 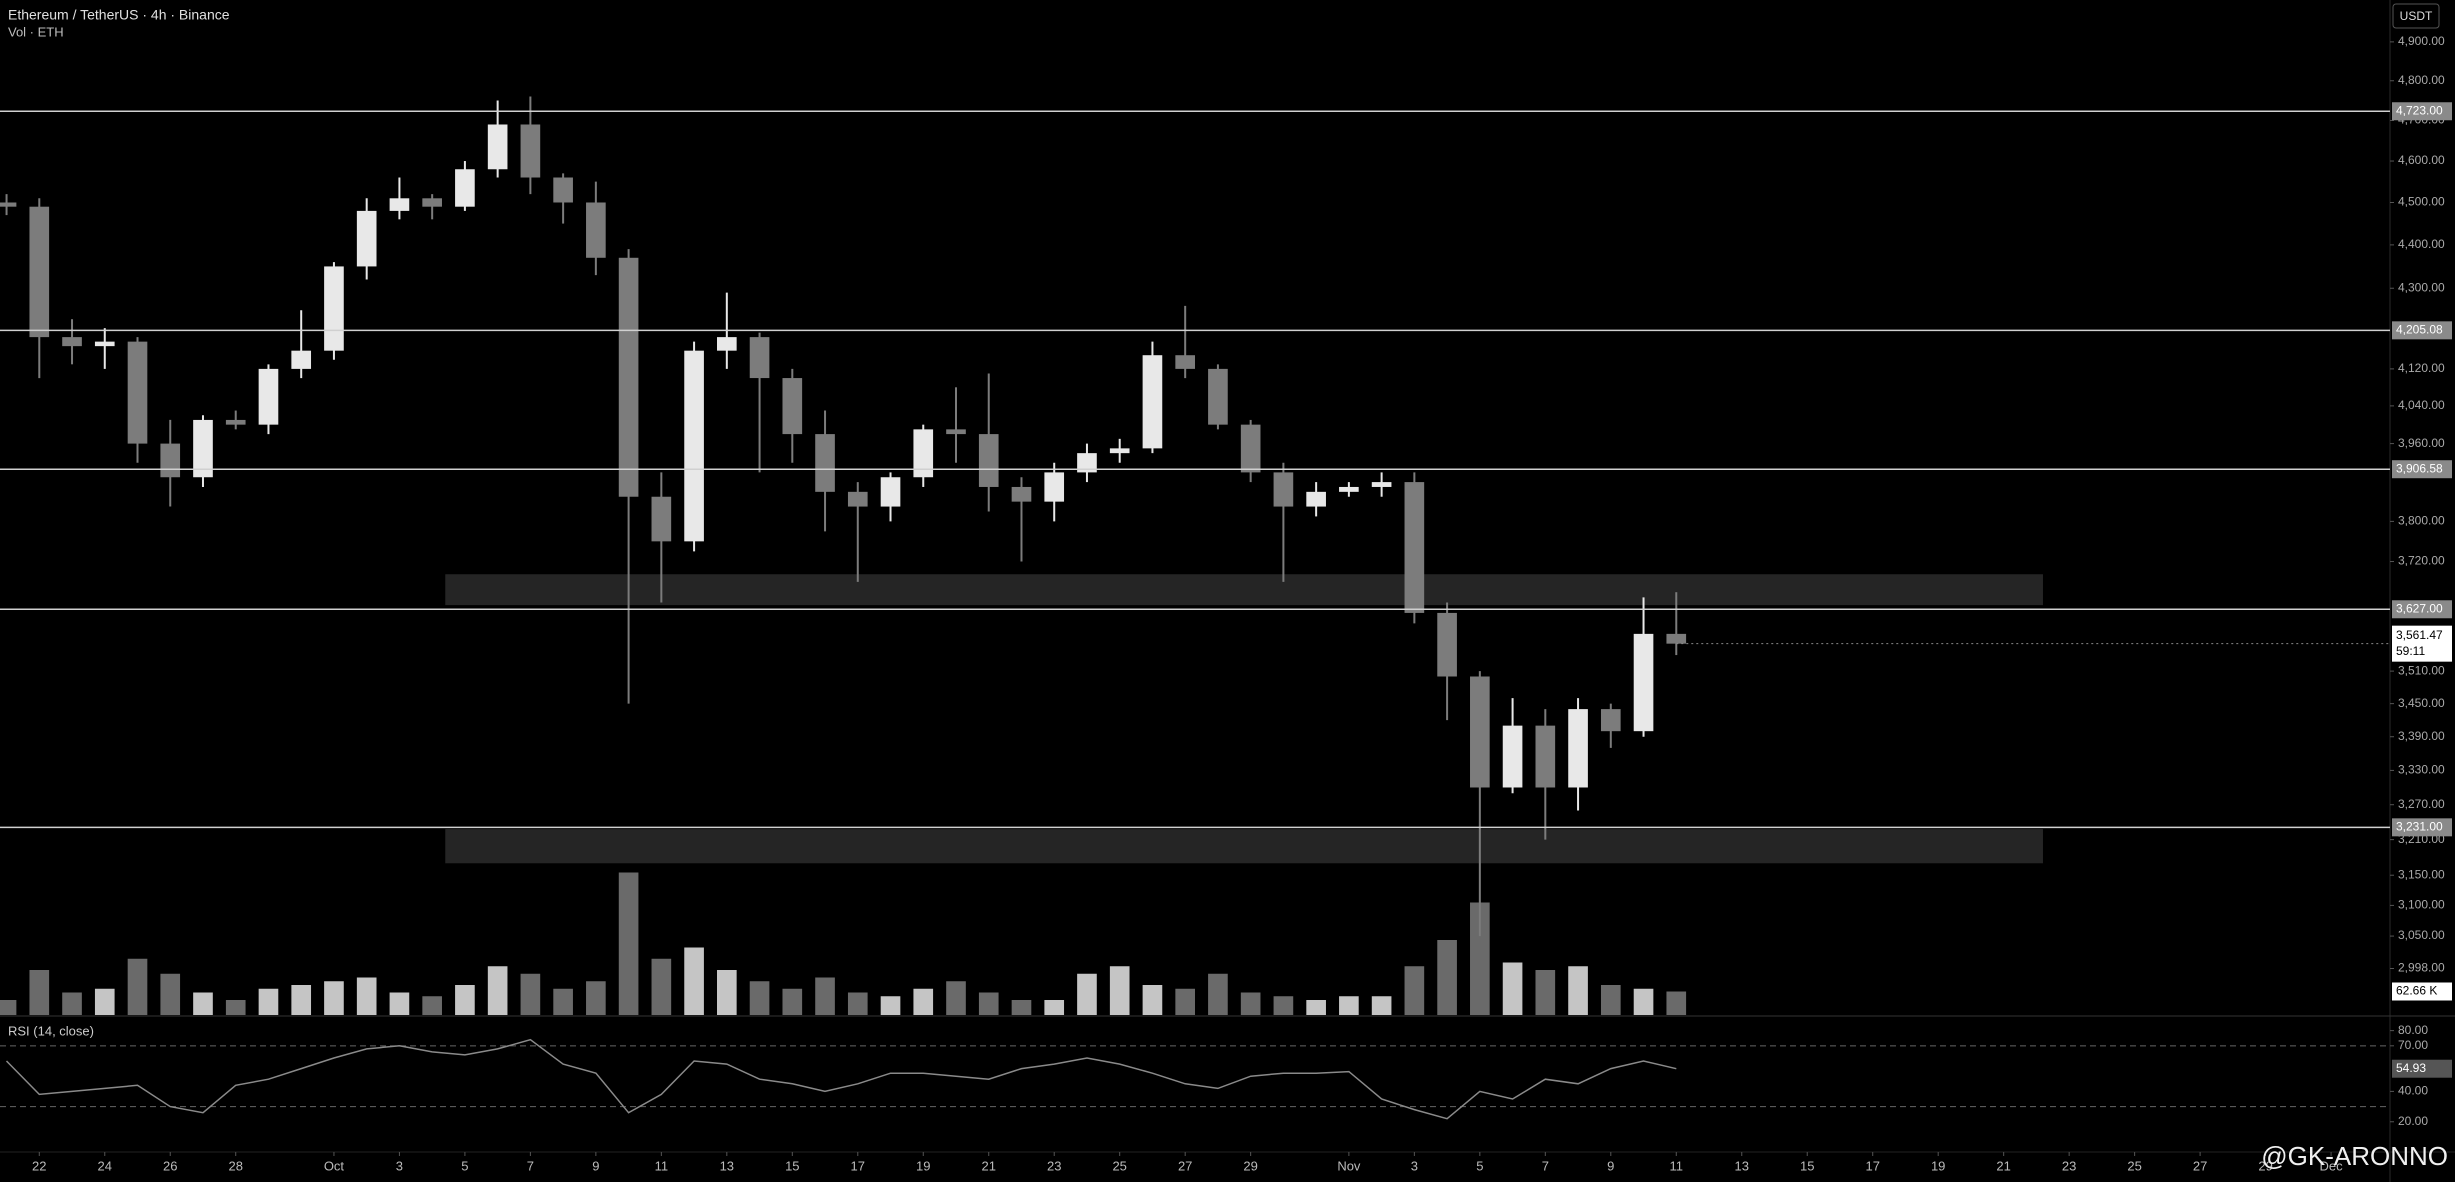 What do you see at coordinates (2413, 1030) in the screenshot?
I see `rsi-tick-label: 80.00` at bounding box center [2413, 1030].